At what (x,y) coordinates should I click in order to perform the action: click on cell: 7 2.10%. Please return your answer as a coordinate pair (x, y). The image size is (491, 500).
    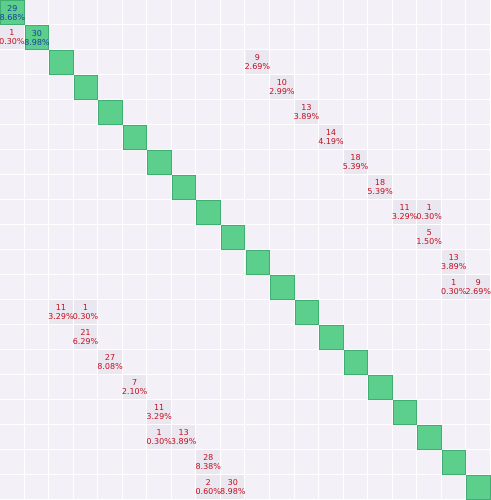
    Looking at the image, I should click on (135, 387).